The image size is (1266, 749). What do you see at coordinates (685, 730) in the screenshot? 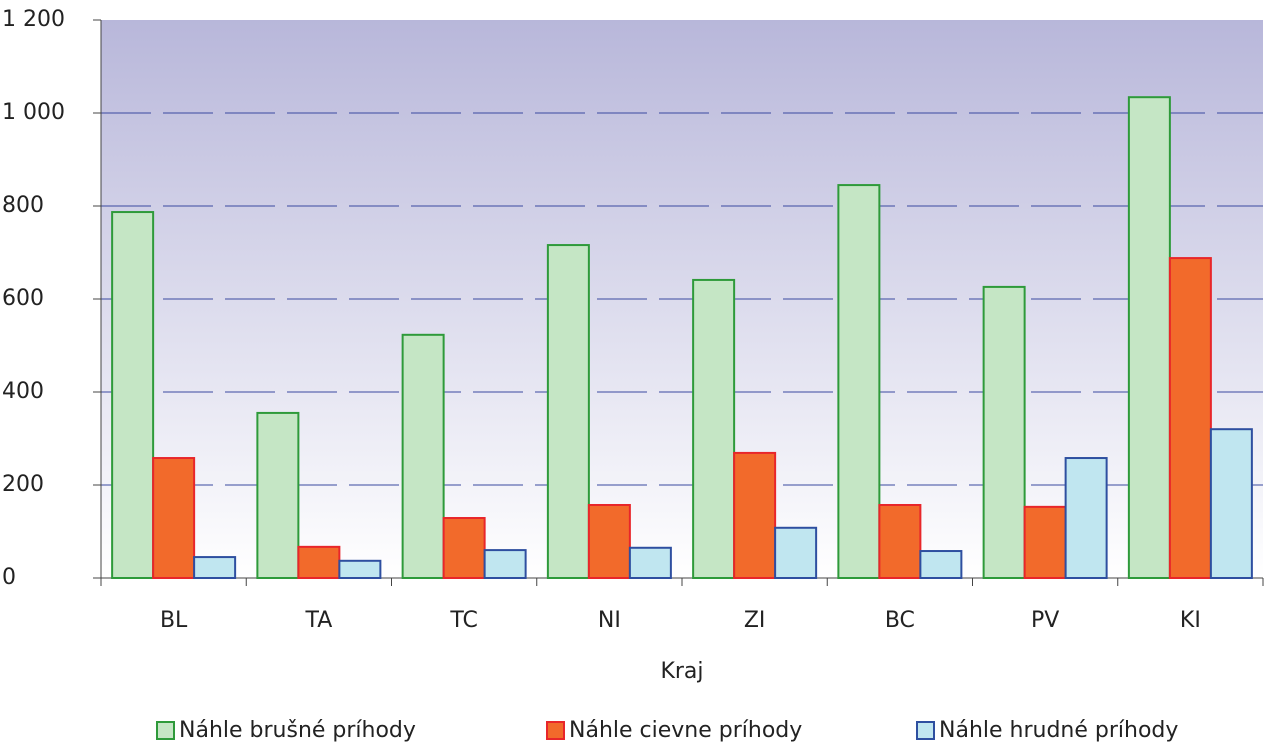
I see `legend-label: Náhle cievne príhody` at bounding box center [685, 730].